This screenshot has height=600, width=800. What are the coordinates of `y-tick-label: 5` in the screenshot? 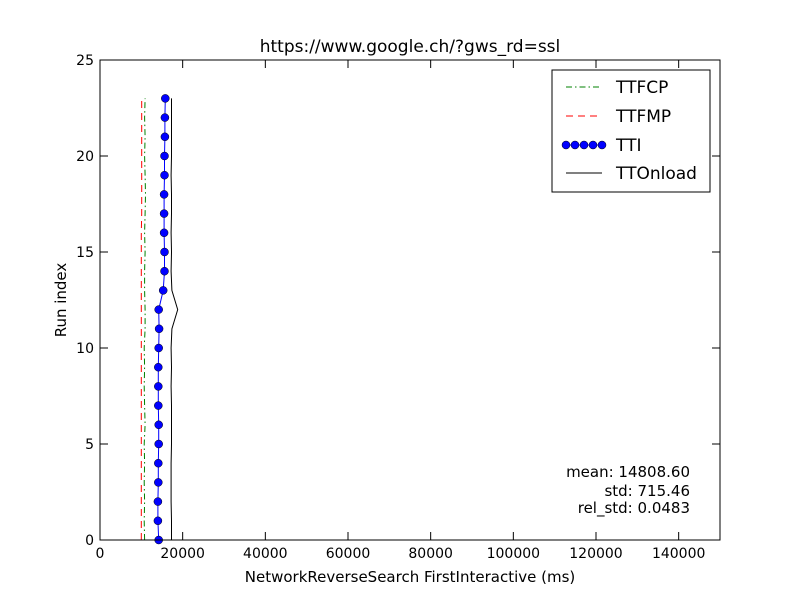 It's located at (89, 445).